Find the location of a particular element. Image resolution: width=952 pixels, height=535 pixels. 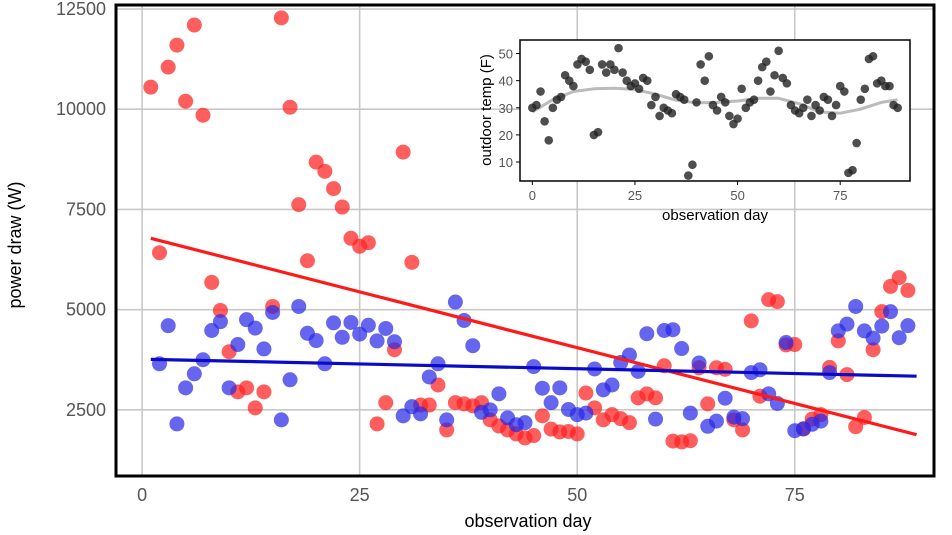

inset-x-axis-title: observation day is located at coordinates (715, 215).